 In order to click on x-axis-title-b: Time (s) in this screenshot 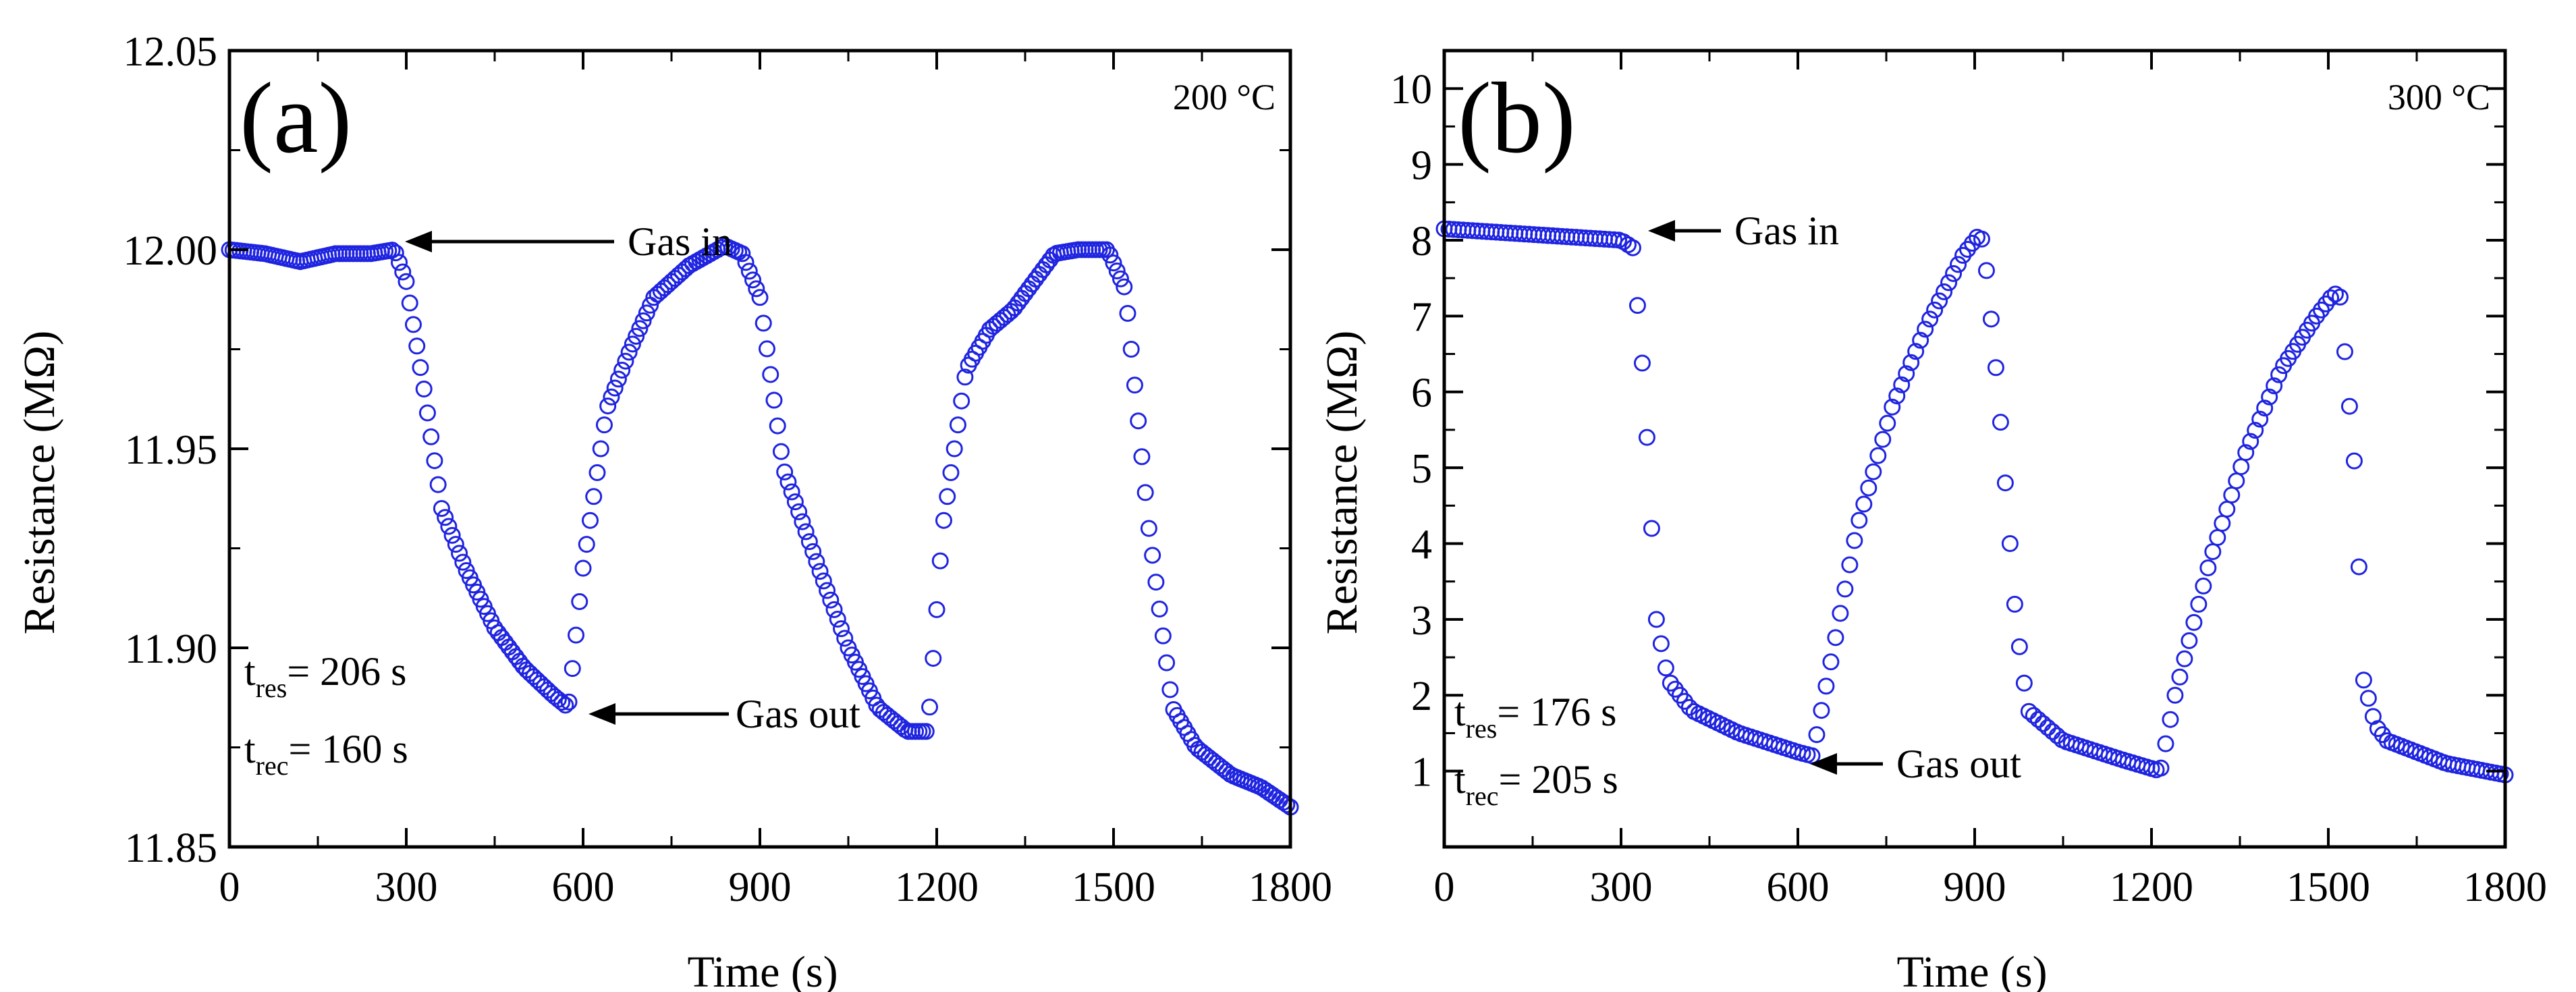, I will do `click(1971, 969)`.